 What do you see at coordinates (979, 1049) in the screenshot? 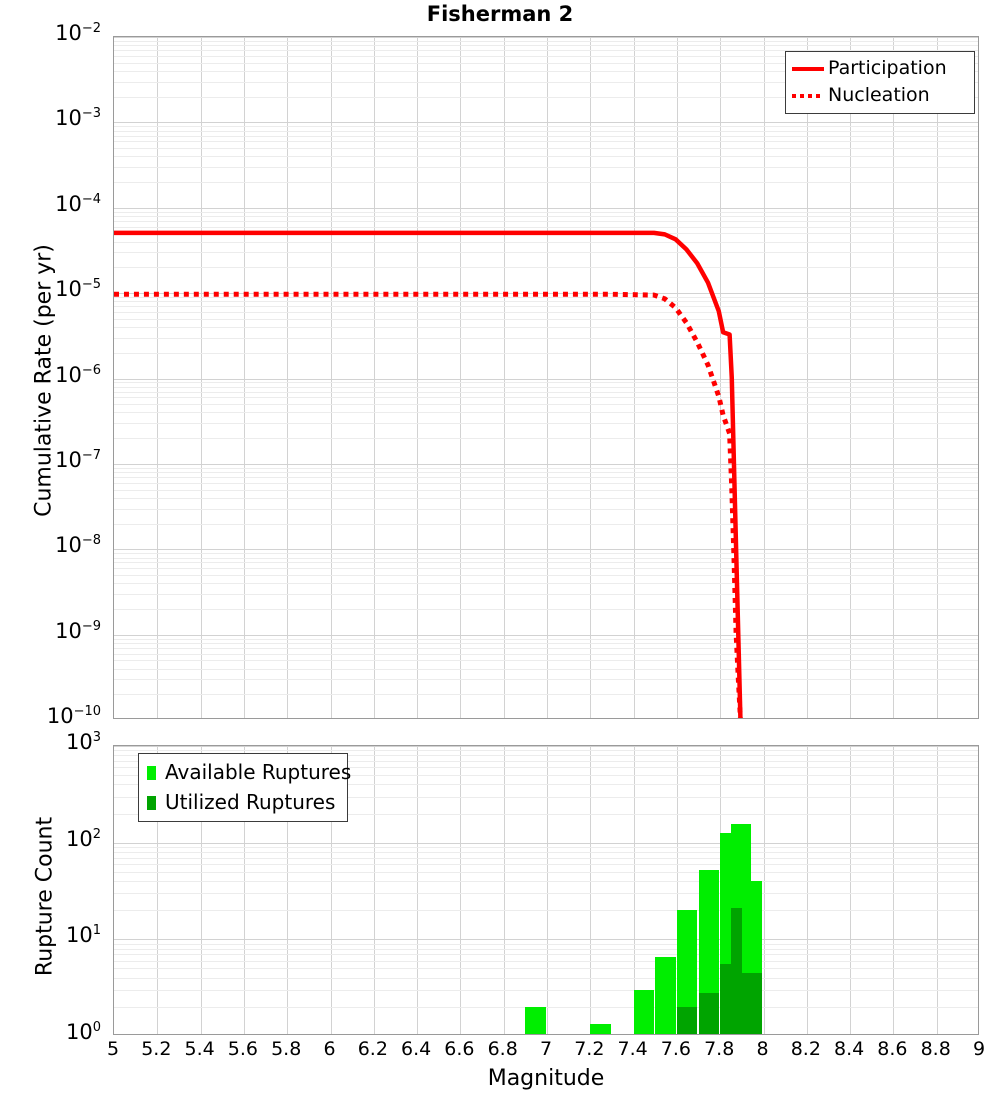
I see `x-axis-tick-label: 9` at bounding box center [979, 1049].